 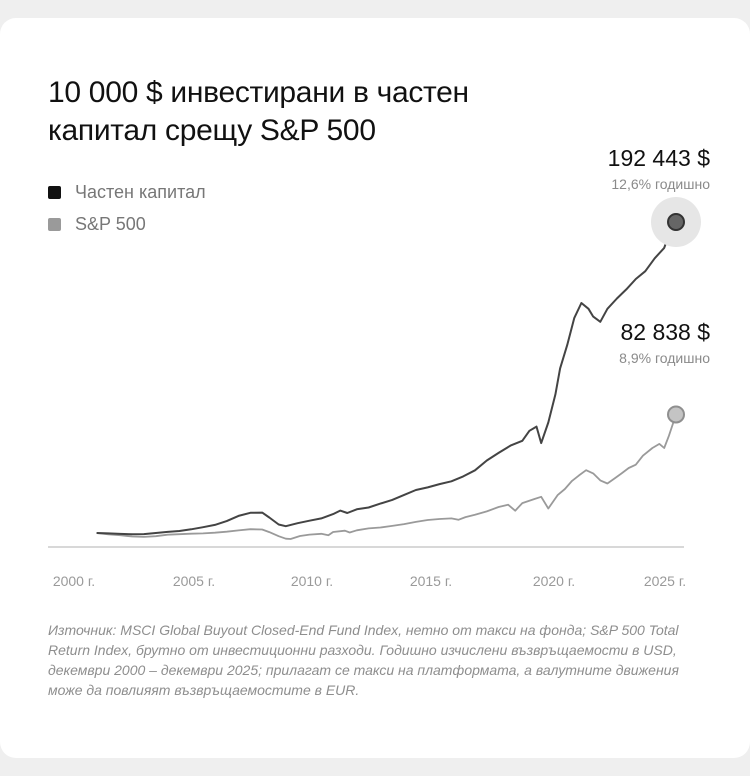 What do you see at coordinates (74, 581) in the screenshot?
I see `x-tick-label: 2000 г.` at bounding box center [74, 581].